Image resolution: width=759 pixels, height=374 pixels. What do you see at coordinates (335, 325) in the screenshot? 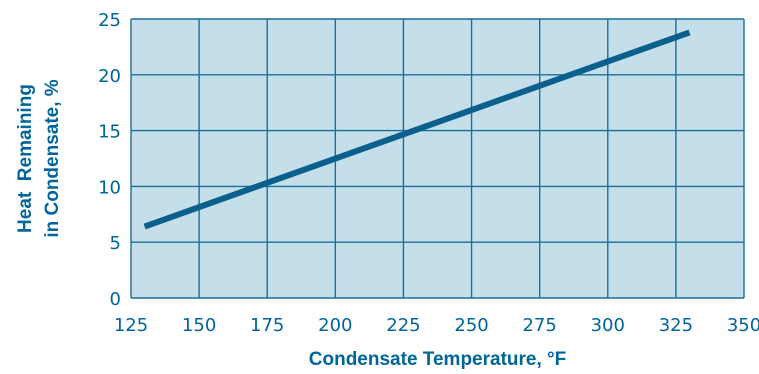
I see `x-tick-label: 200` at bounding box center [335, 325].